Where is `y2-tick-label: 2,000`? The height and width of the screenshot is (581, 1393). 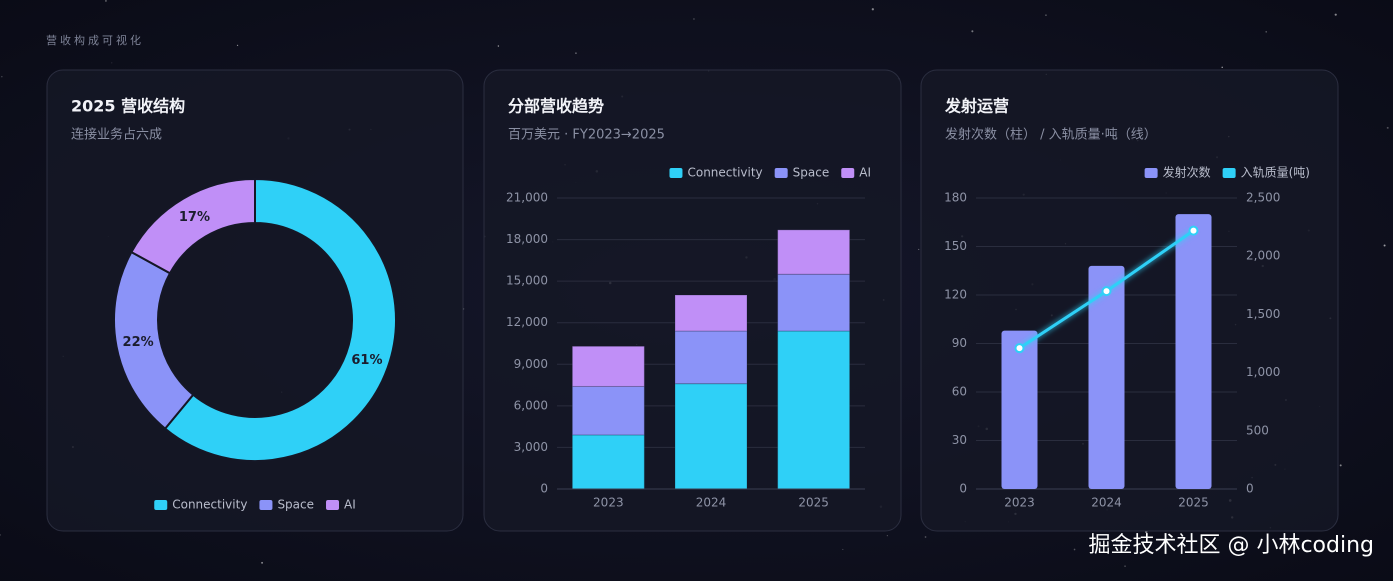
y2-tick-label: 2,000 is located at coordinates (1263, 256).